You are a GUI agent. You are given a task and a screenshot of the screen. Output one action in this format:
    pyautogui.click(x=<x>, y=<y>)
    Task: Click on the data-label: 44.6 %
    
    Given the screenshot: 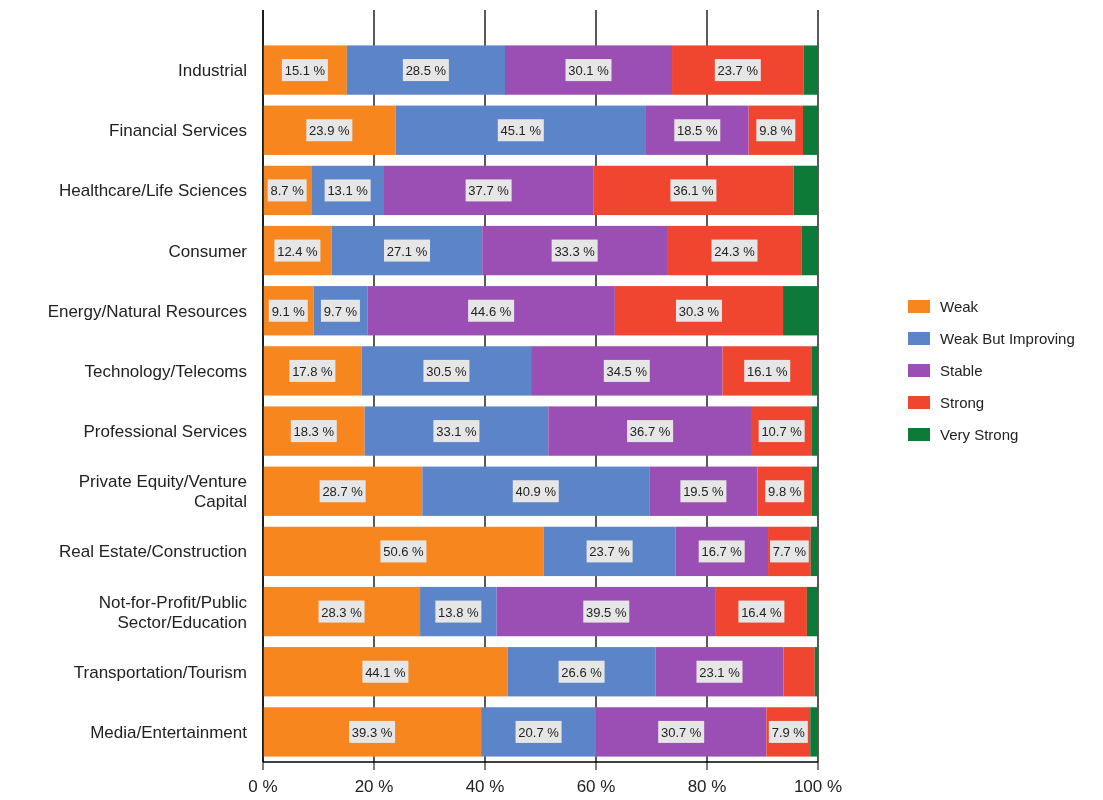 What is the action you would take?
    pyautogui.click(x=491, y=311)
    